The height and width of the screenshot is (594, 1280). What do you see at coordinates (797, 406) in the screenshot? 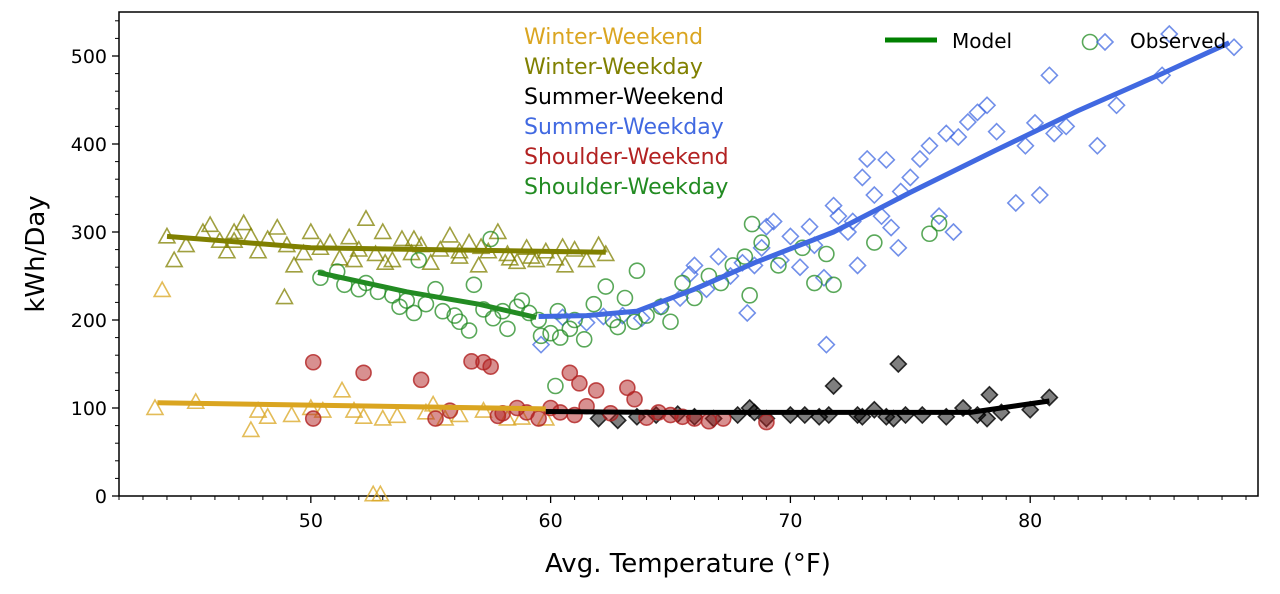
I see `summer-weekend-model-line` at bounding box center [797, 406].